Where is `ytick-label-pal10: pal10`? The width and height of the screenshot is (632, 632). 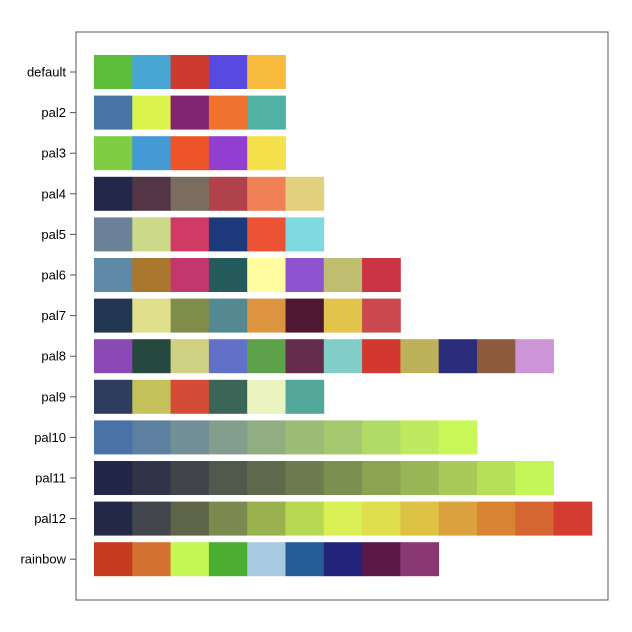
ytick-label-pal10: pal10 is located at coordinates (50, 437).